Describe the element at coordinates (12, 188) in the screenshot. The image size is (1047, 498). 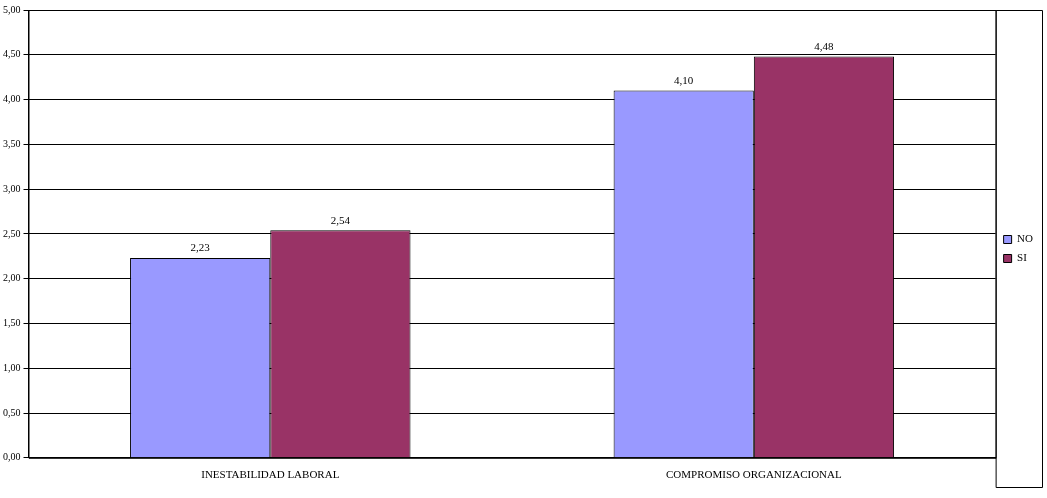
I see `y-tick-label: 3,00` at that location.